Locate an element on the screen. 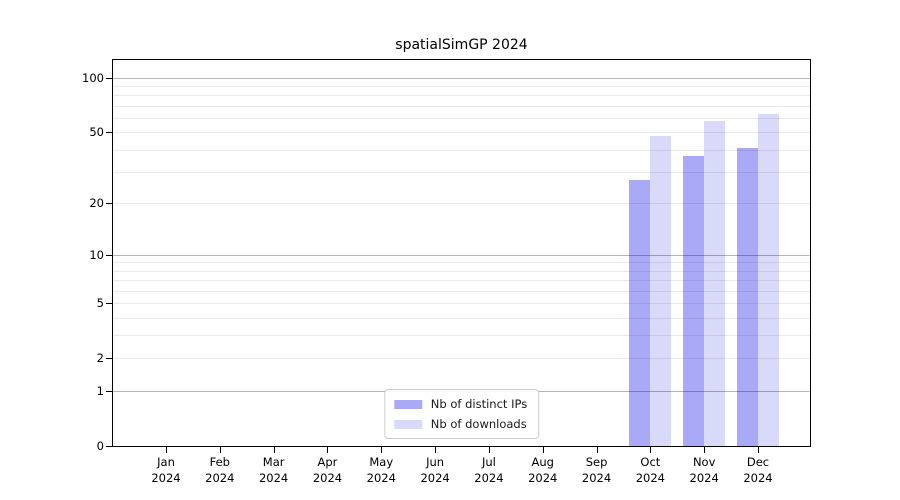 The height and width of the screenshot is (500, 900). legend-item-downloads: Nb of downloads is located at coordinates (460, 424).